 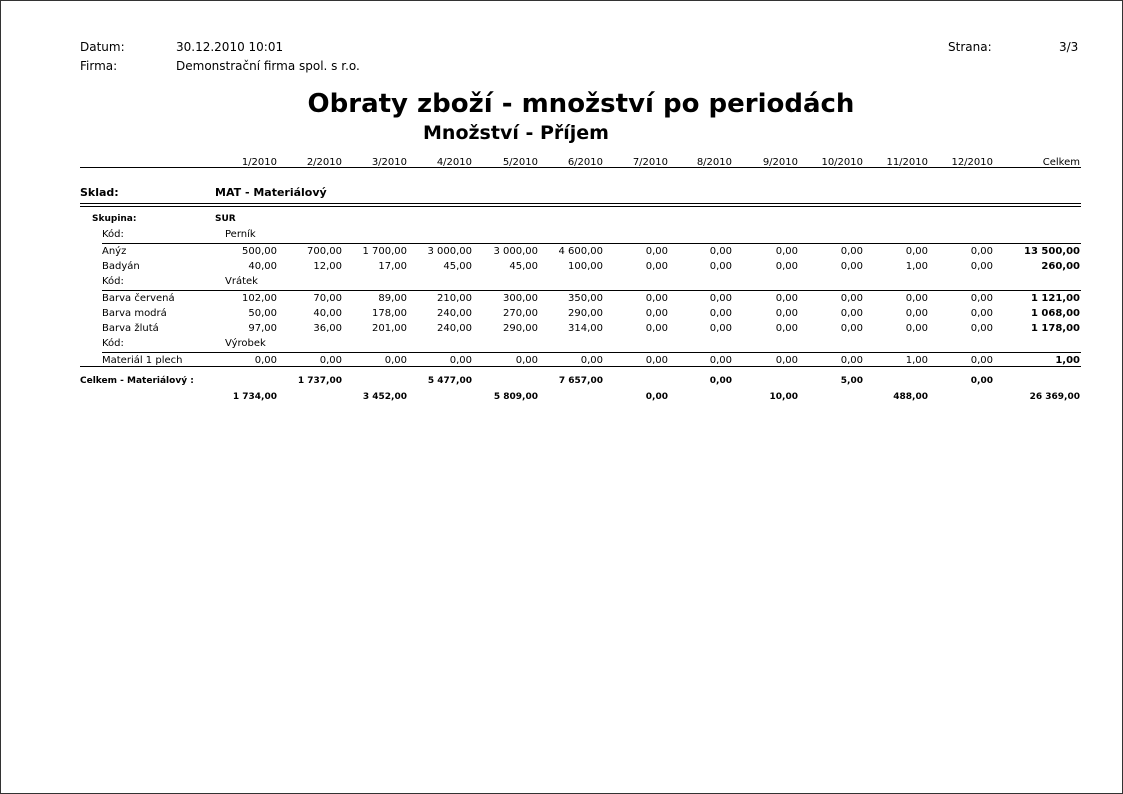 What do you see at coordinates (516, 133) in the screenshot?
I see `report-subtitle: Množství - Příjem` at bounding box center [516, 133].